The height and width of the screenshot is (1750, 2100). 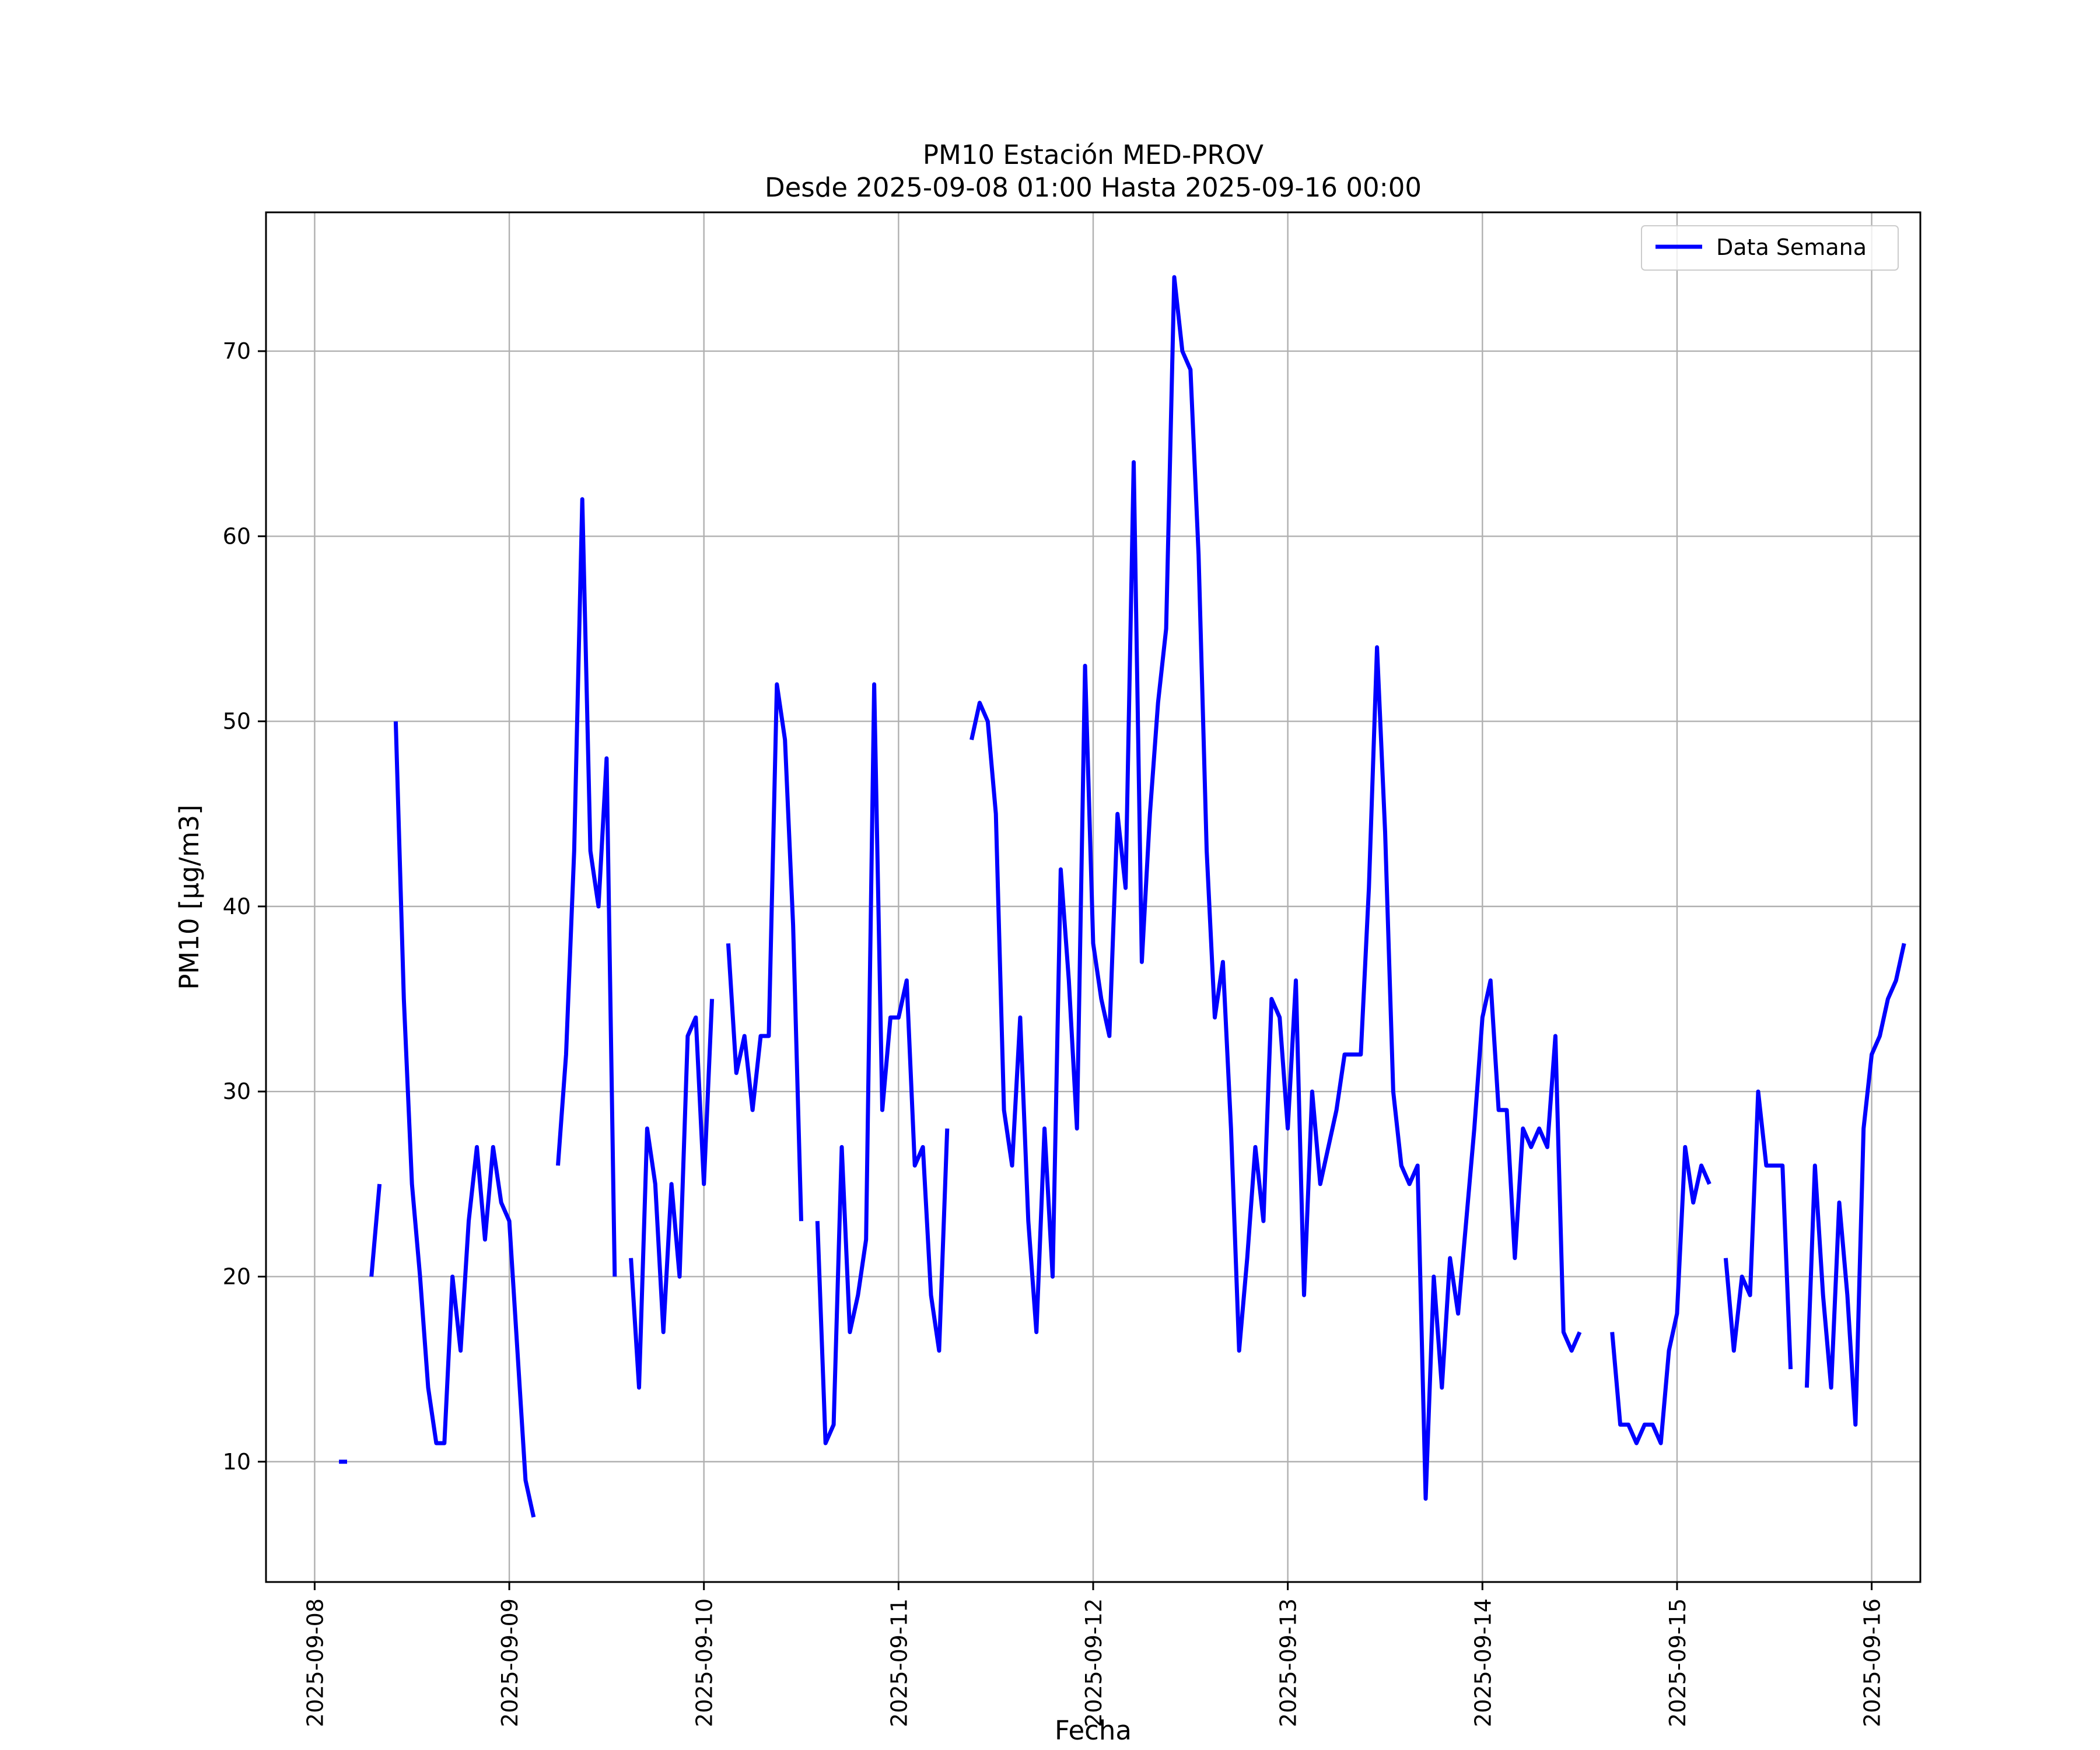 I want to click on y-tick-label-40: 40, so click(x=237, y=907).